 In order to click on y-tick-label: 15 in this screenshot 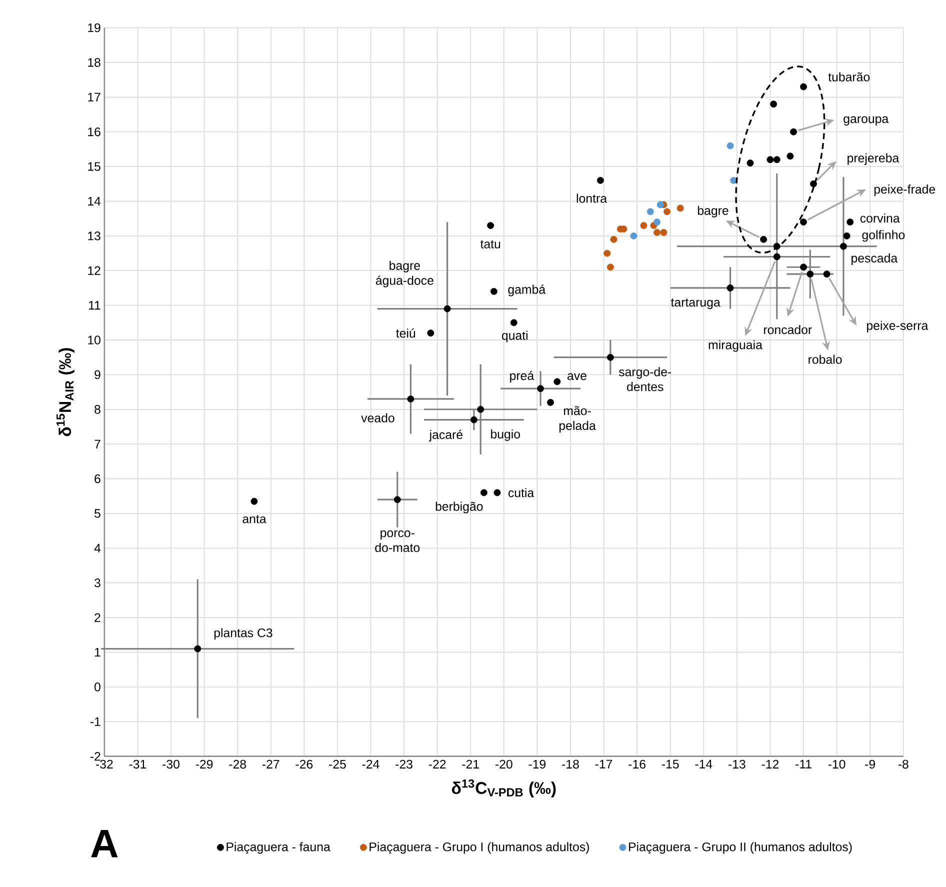, I will do `click(94, 166)`.